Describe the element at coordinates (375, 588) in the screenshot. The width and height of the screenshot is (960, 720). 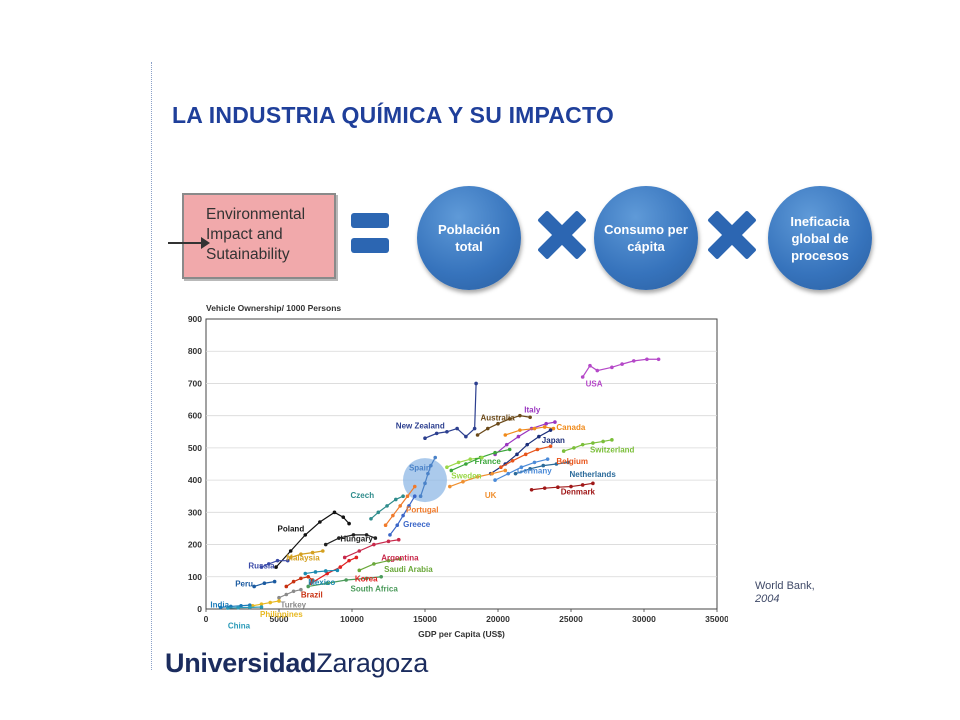
I see `country-label: South Africa` at that location.